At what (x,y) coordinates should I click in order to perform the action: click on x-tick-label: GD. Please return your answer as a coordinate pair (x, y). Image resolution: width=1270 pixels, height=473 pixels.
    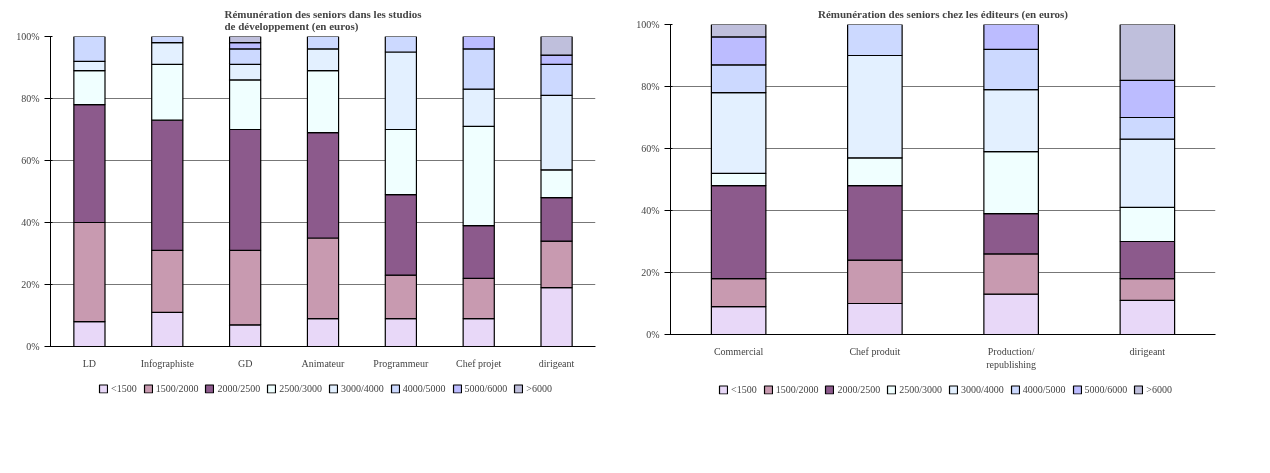
    Looking at the image, I should click on (245, 363).